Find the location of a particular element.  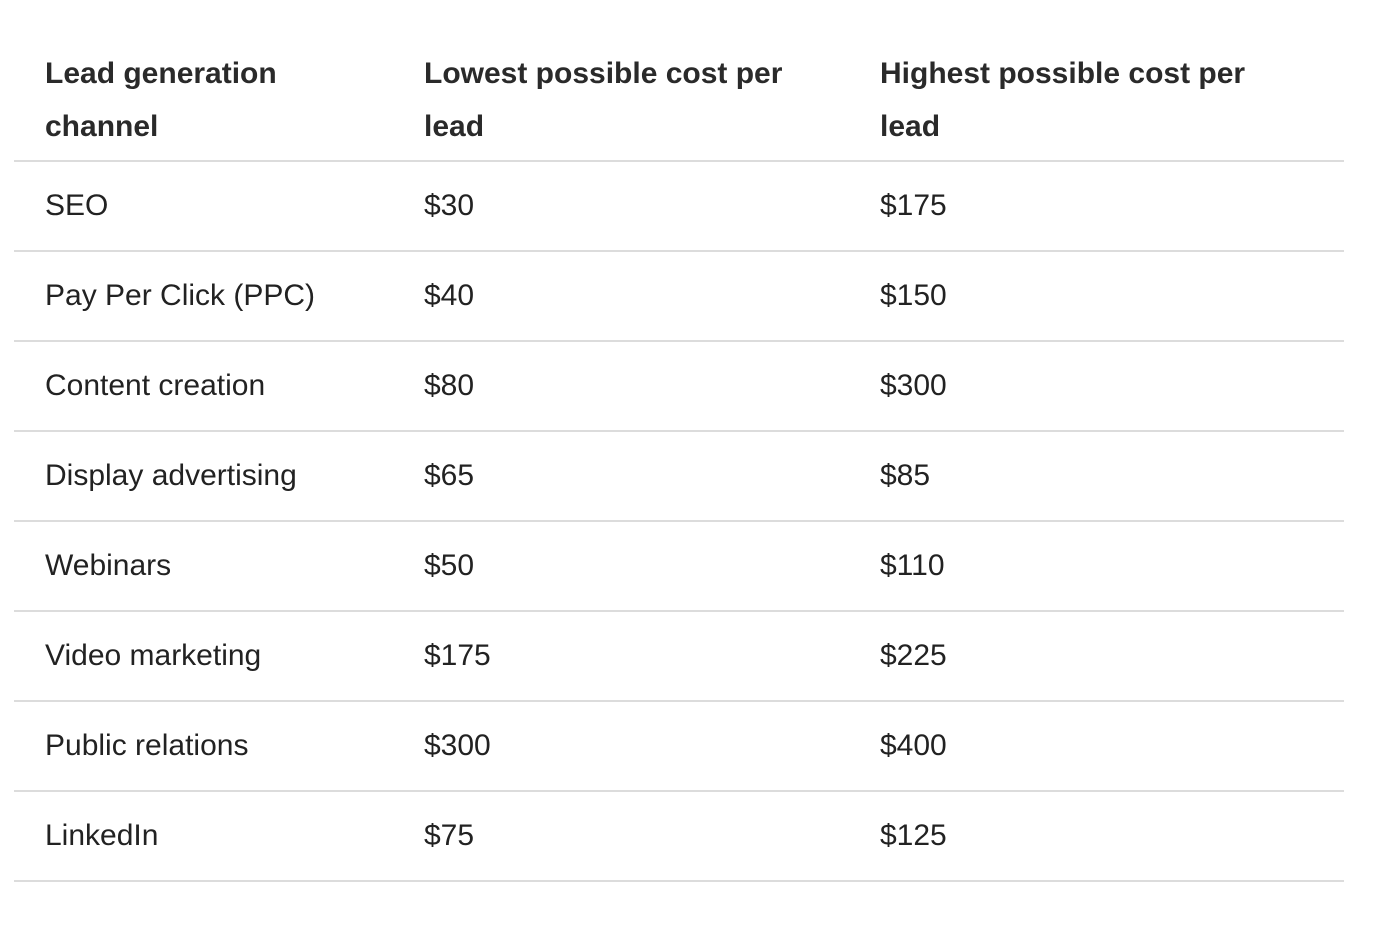

table-row: Webinars $50 $110 is located at coordinates (679, 566).